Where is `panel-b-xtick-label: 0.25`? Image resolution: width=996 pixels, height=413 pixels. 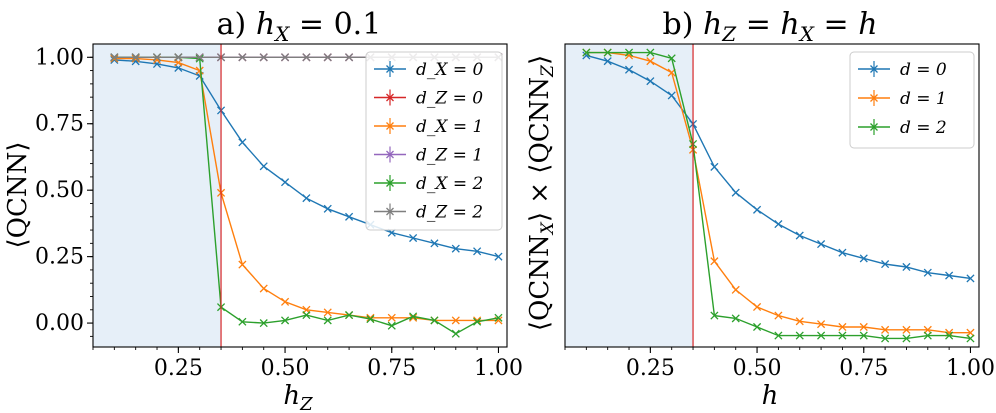
panel-b-xtick-label: 0.25 is located at coordinates (650, 368).